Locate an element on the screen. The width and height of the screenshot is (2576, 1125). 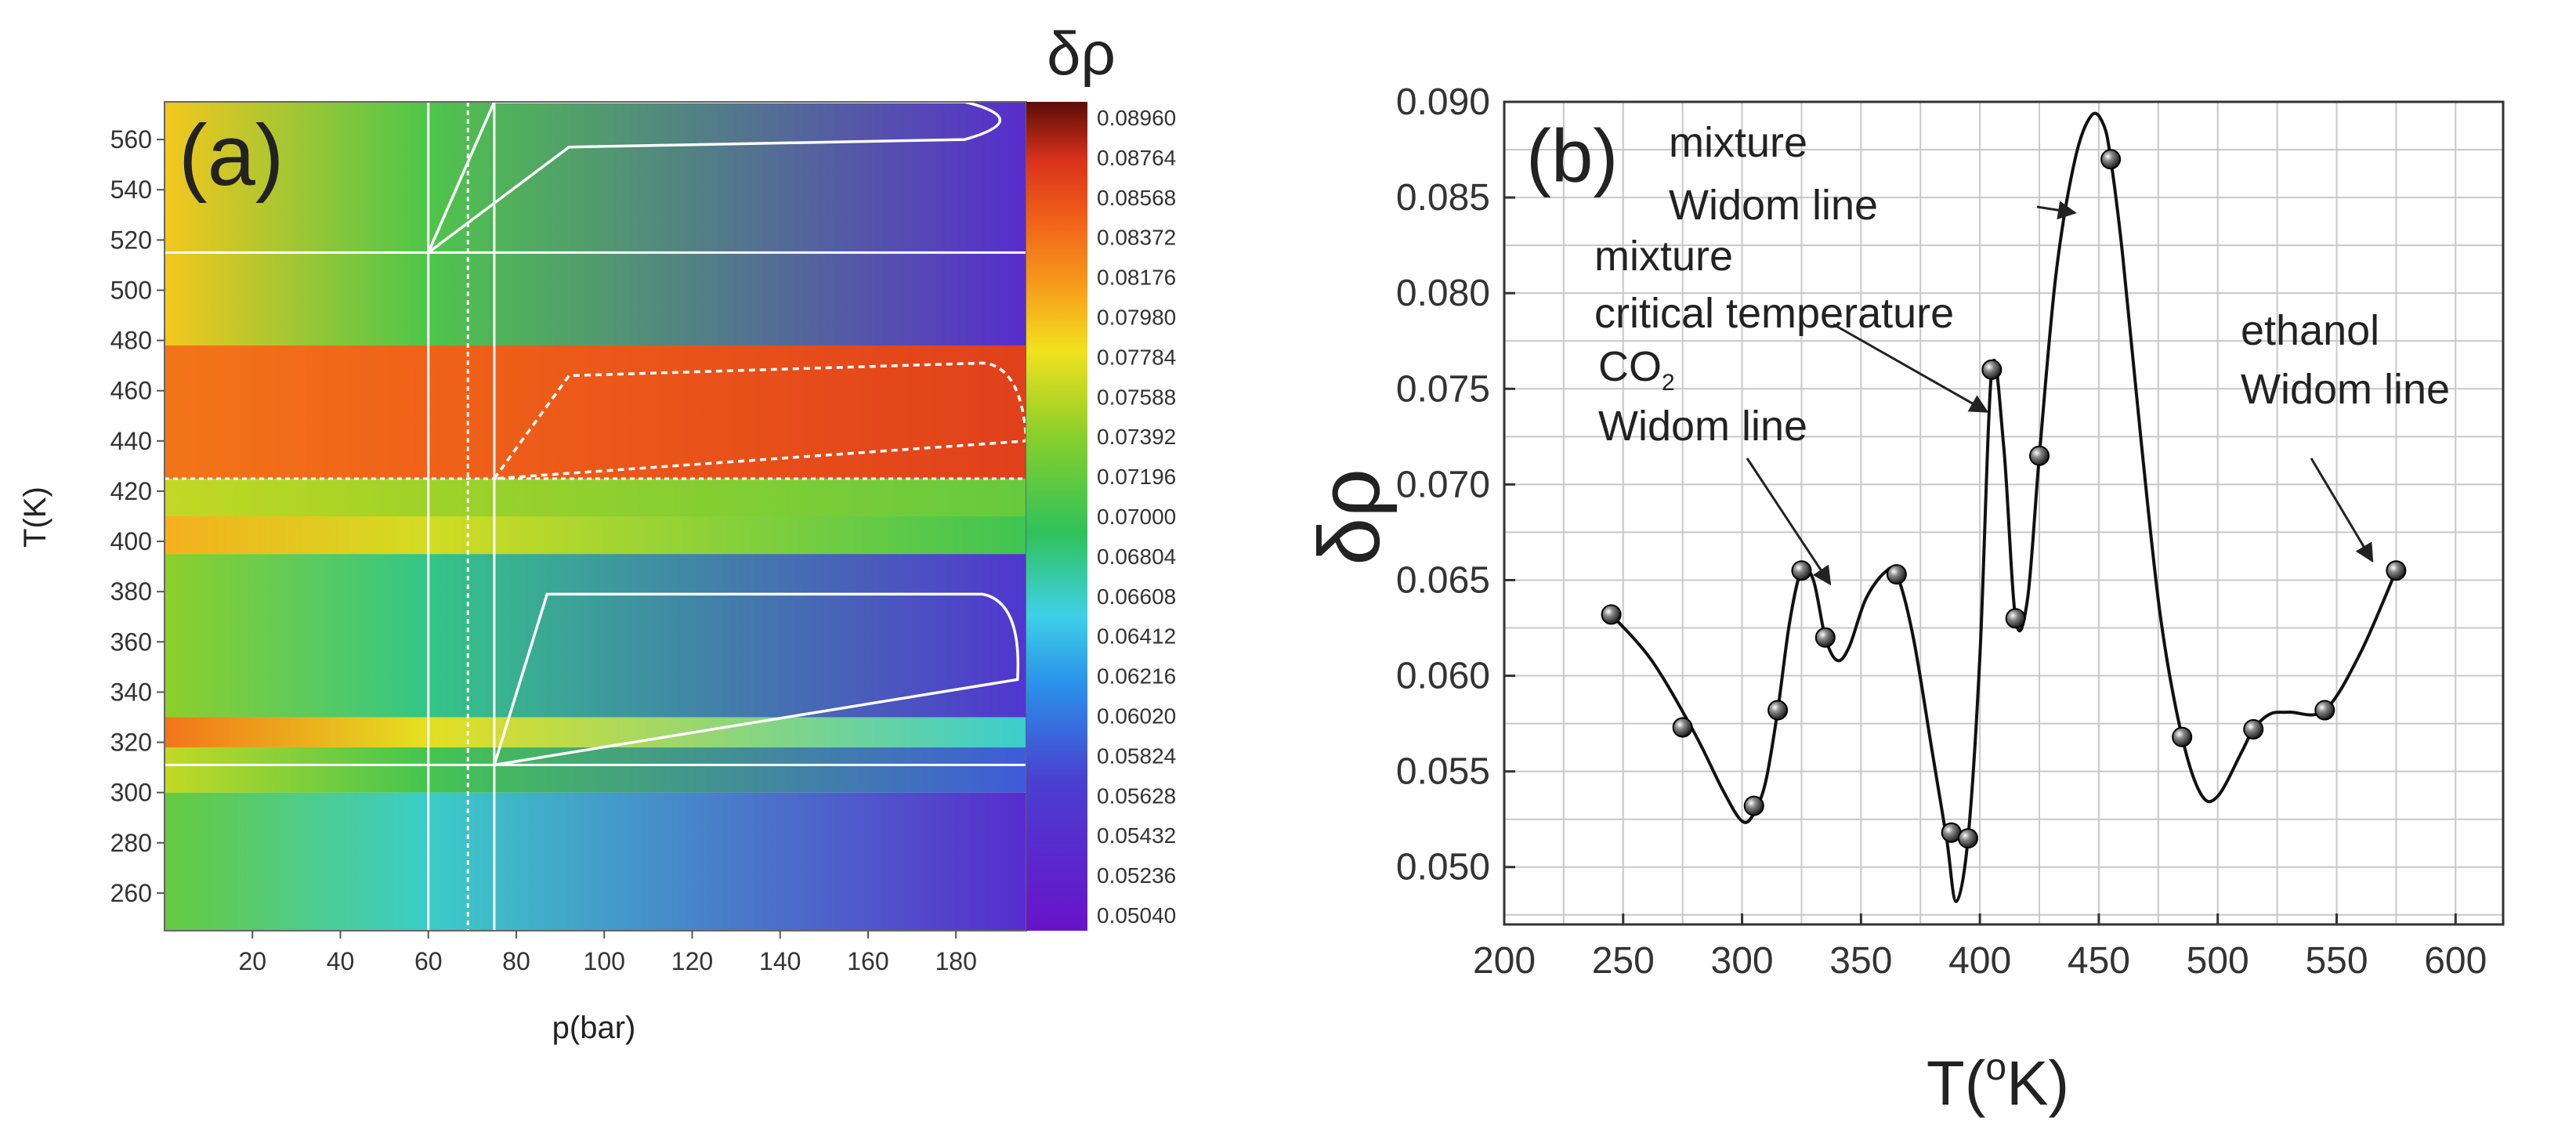
y-tick-label: 380 is located at coordinates (131, 592).